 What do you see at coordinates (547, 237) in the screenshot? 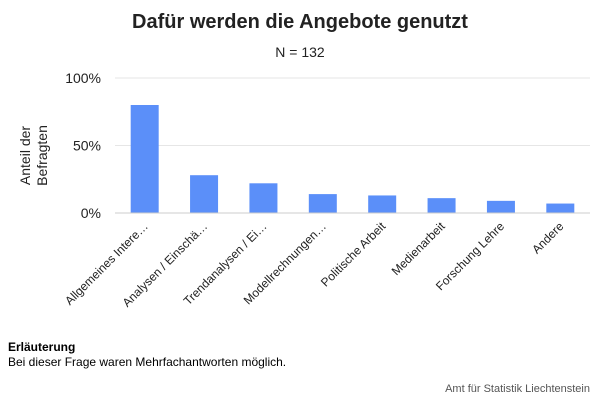
I see `x-tick-label: Andere` at bounding box center [547, 237].